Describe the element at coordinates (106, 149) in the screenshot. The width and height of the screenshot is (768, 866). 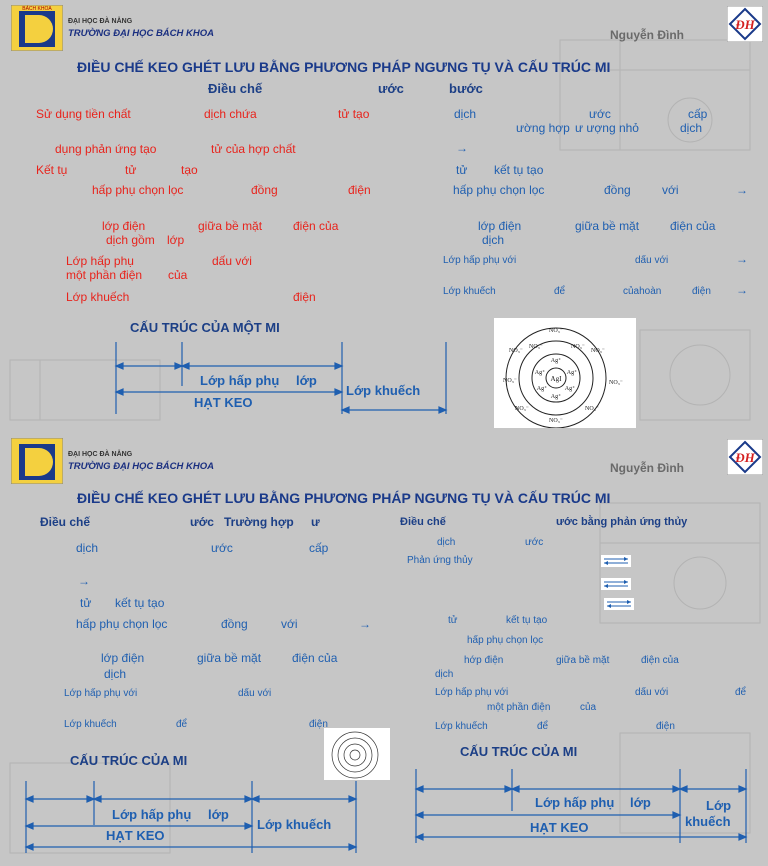
I see `text-line: dụng phản ứng tạo` at that location.